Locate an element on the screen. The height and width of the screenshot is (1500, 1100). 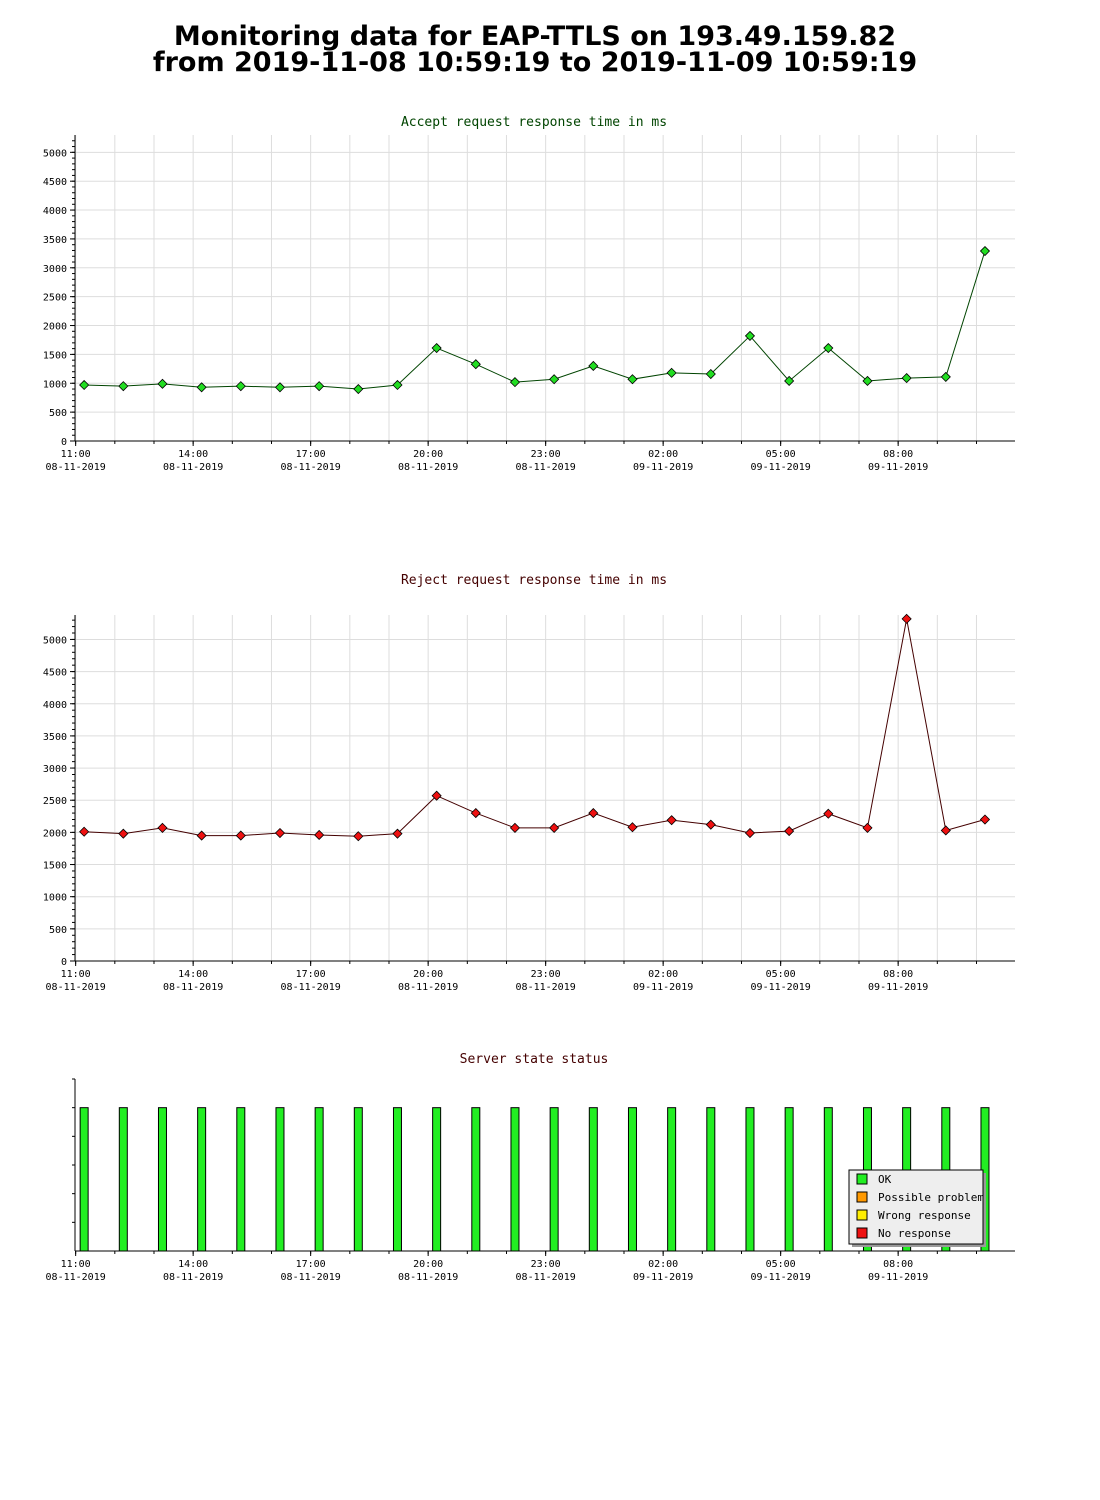
legend-label: No response is located at coordinates (914, 1233).